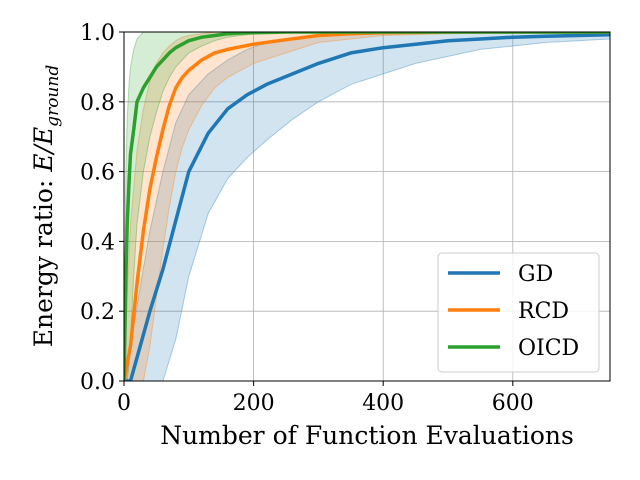  I want to click on y-axis-label: Energy ratio: E/Eground, so click(46, 206).